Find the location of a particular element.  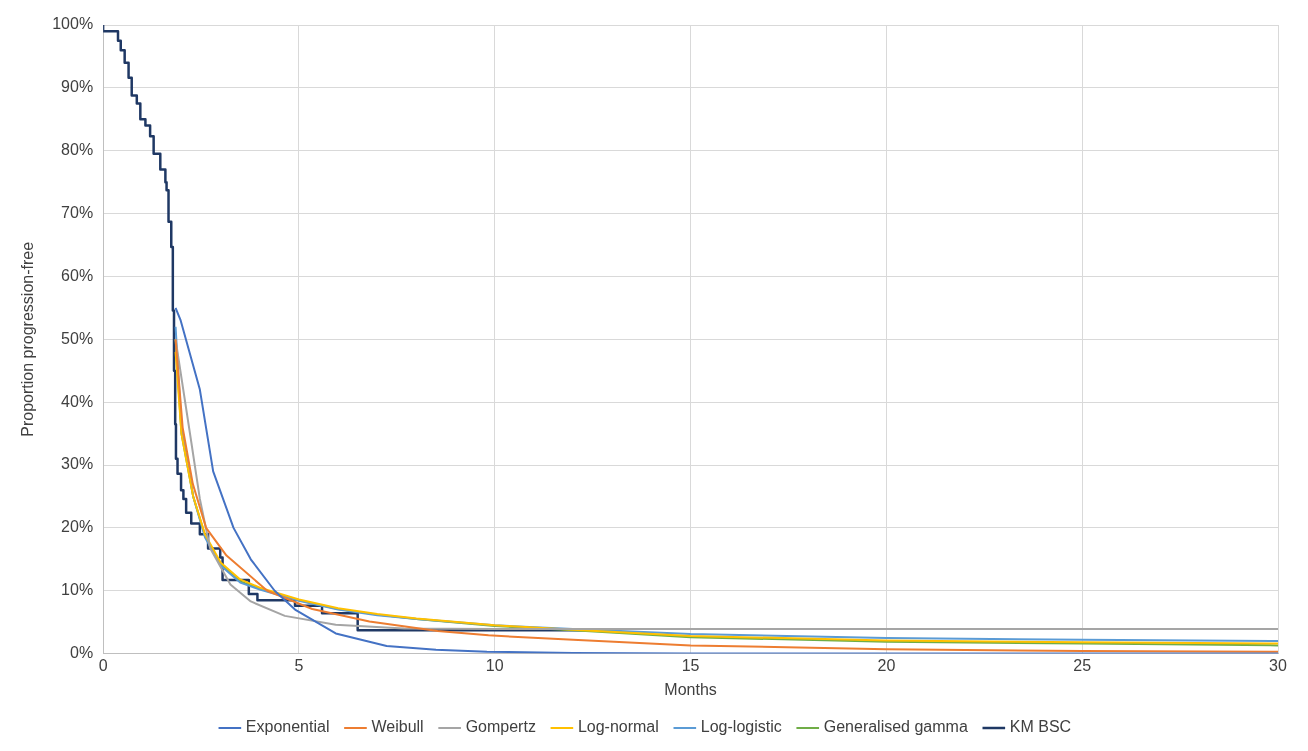

y-tick-label: 100% is located at coordinates (73, 24).